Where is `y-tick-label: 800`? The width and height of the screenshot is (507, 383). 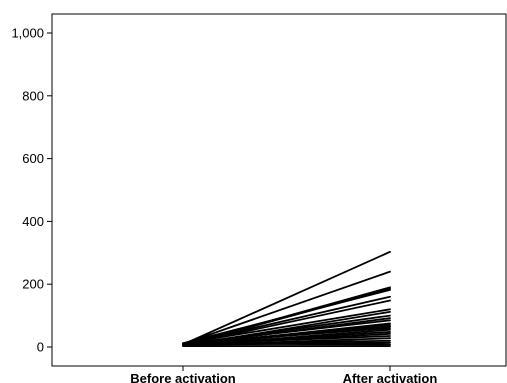 y-tick-label: 800 is located at coordinates (33, 95).